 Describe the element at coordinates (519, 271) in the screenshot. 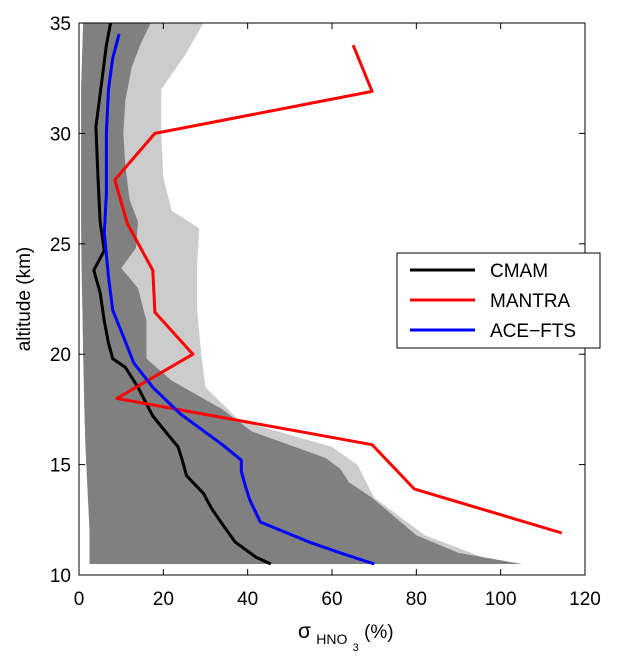

I see `legend-label-cmam: CMAM` at that location.